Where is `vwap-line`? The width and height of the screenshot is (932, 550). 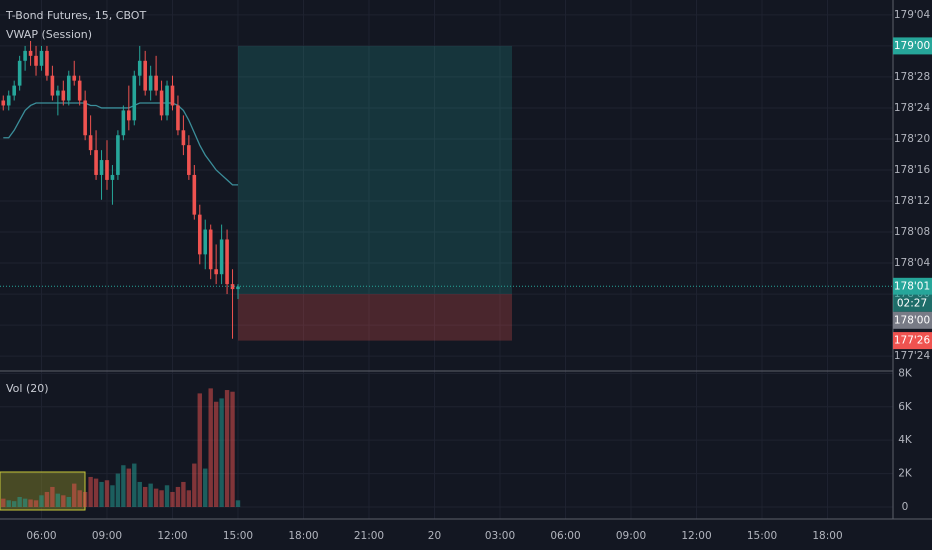 vwap-line is located at coordinates (120, 144).